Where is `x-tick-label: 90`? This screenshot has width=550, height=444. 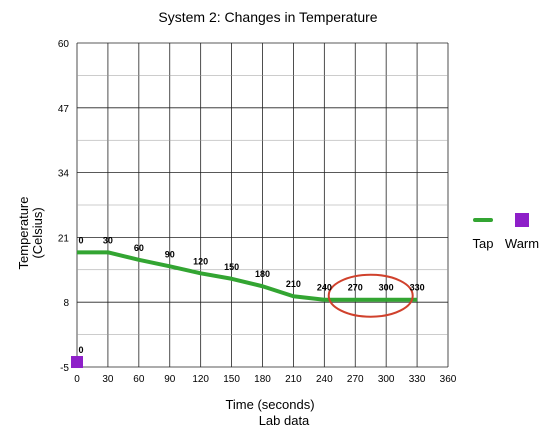
x-tick-label: 90 is located at coordinates (170, 379).